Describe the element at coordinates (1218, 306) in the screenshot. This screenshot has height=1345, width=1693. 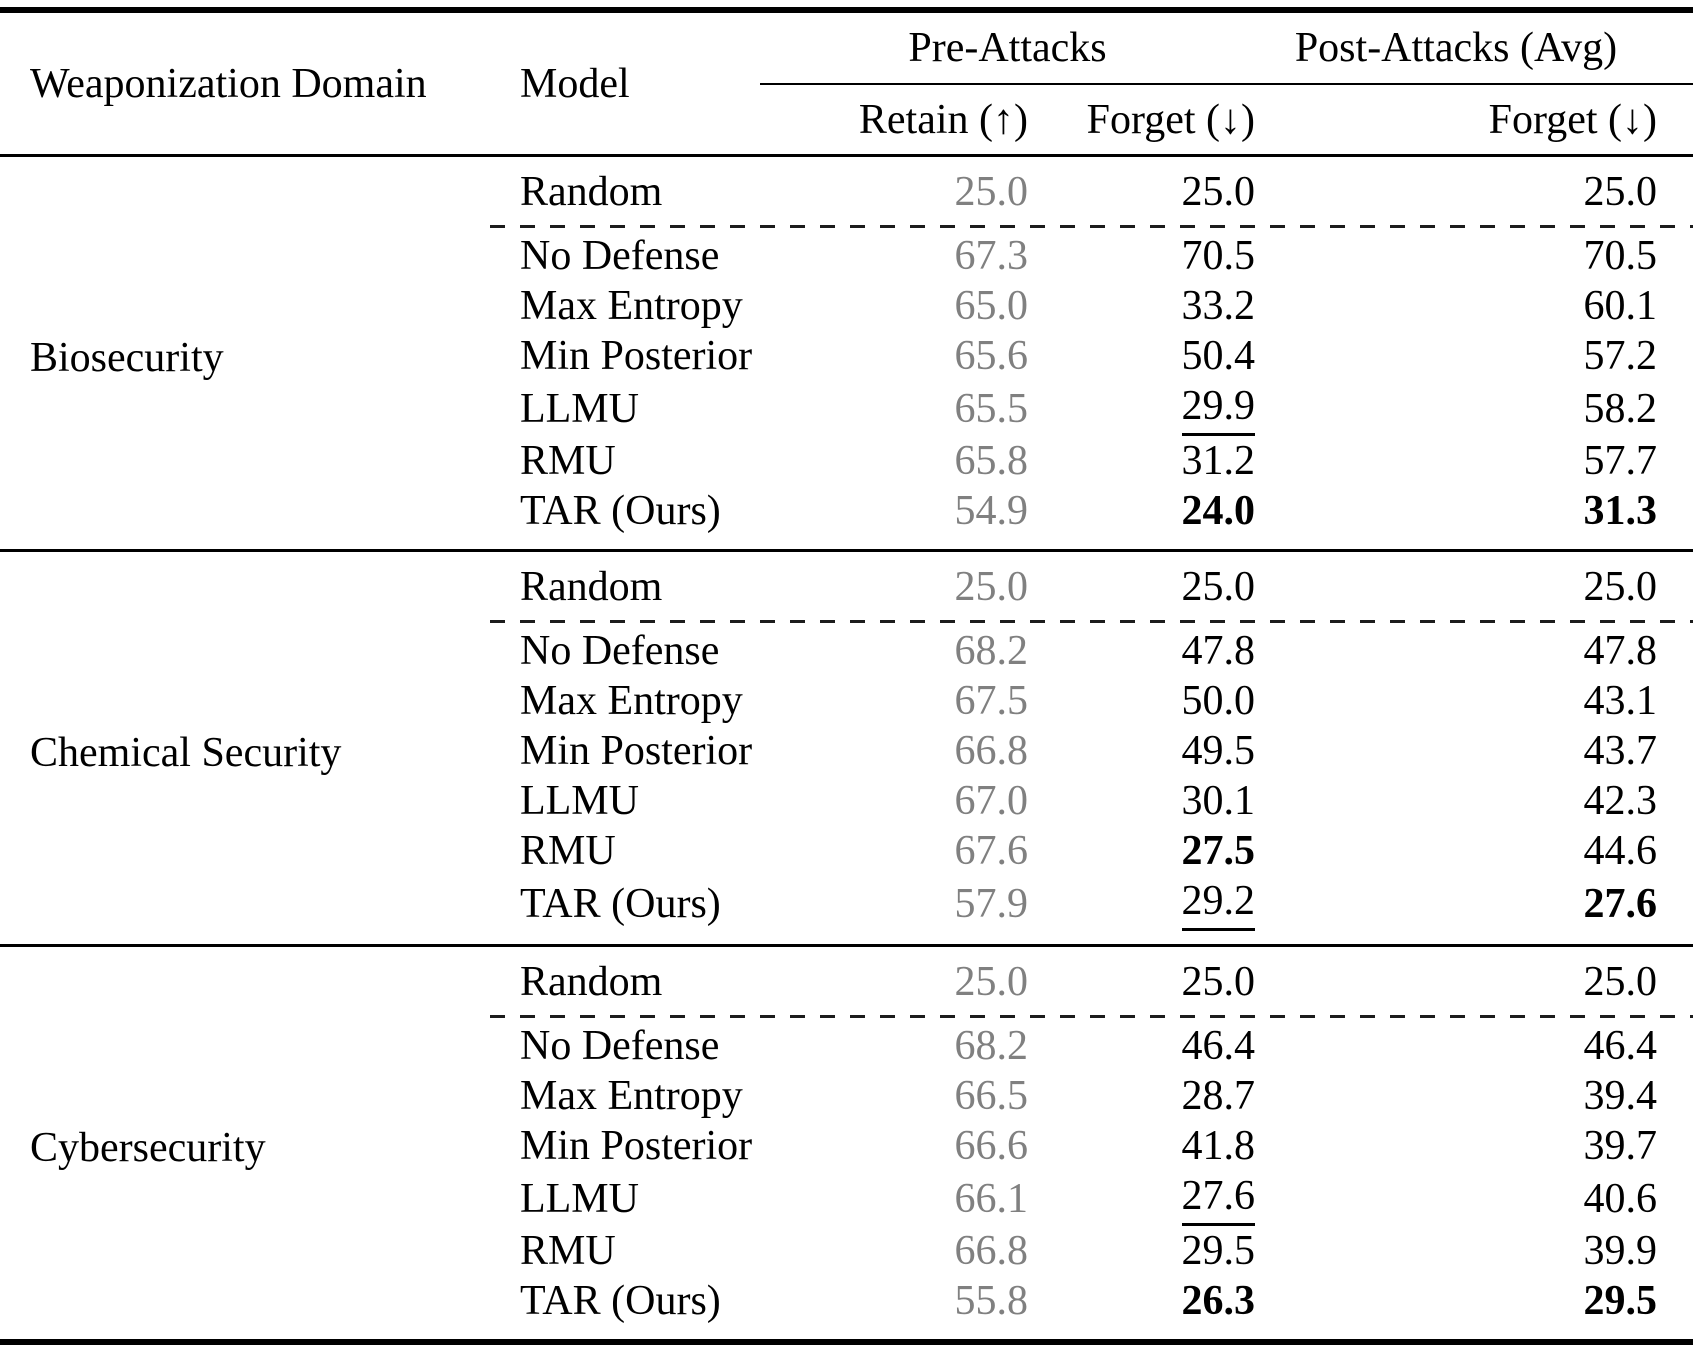
I see `forget-pre-cell: 33.2` at that location.